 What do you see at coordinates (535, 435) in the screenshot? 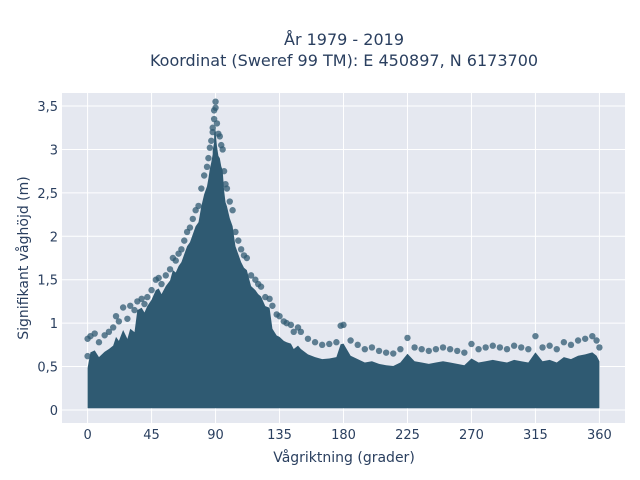
I see `x-tick-label: 315` at bounding box center [535, 435].